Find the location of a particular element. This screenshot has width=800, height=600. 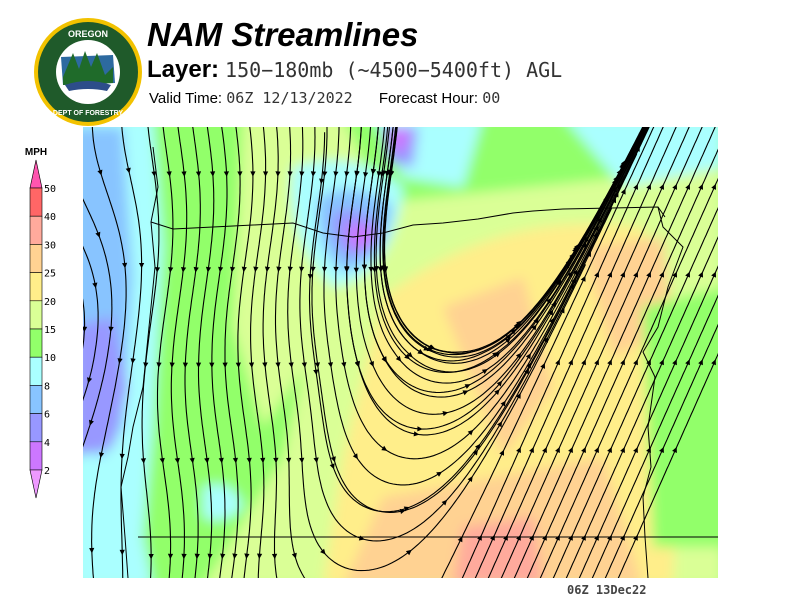

svg-text: DEPT OF FORESTRY is located at coordinates (88, 113).